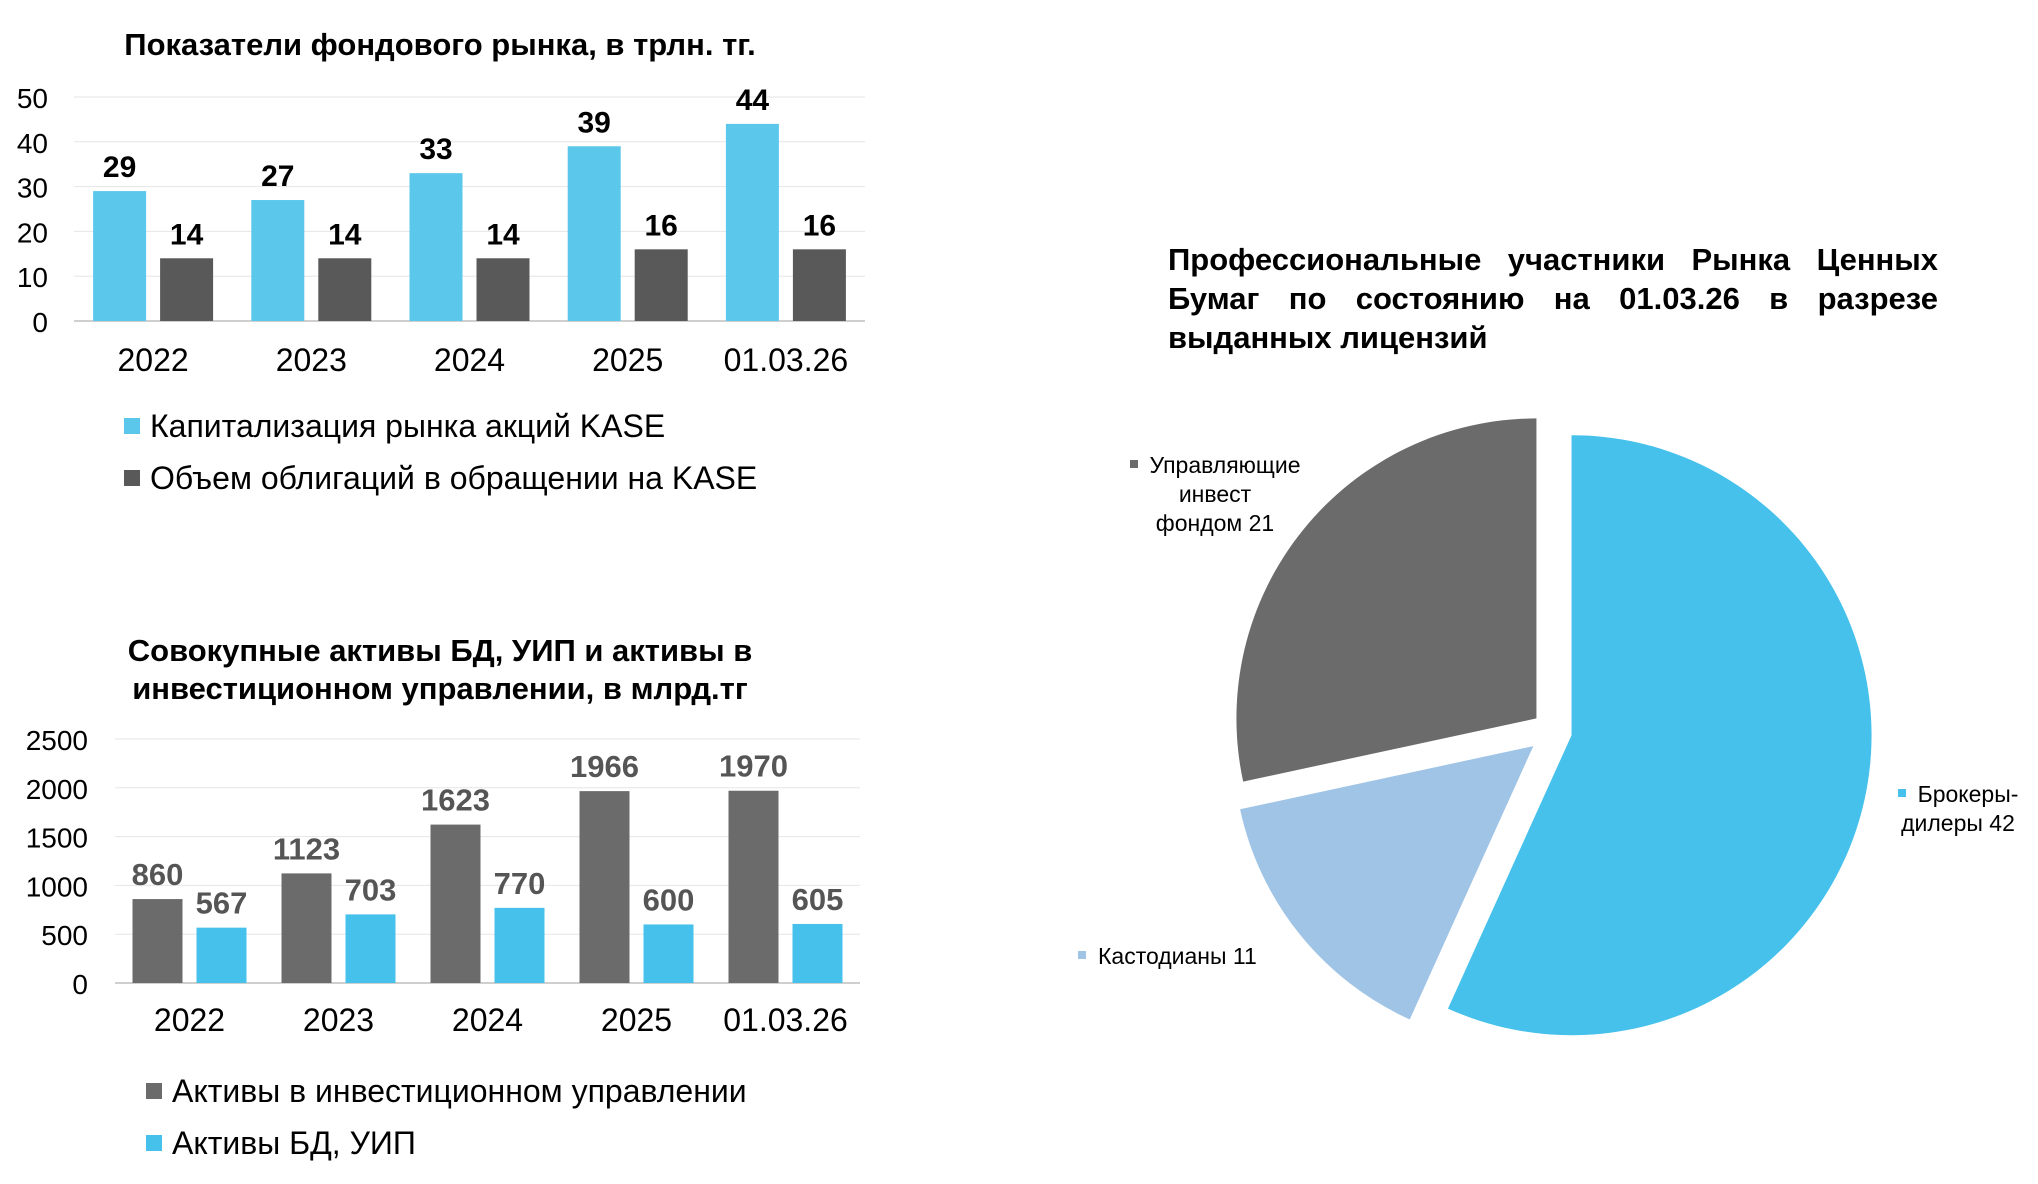 The image size is (2038, 1184). Describe the element at coordinates (119, 167) in the screenshot. I see `data-label: 29` at that location.